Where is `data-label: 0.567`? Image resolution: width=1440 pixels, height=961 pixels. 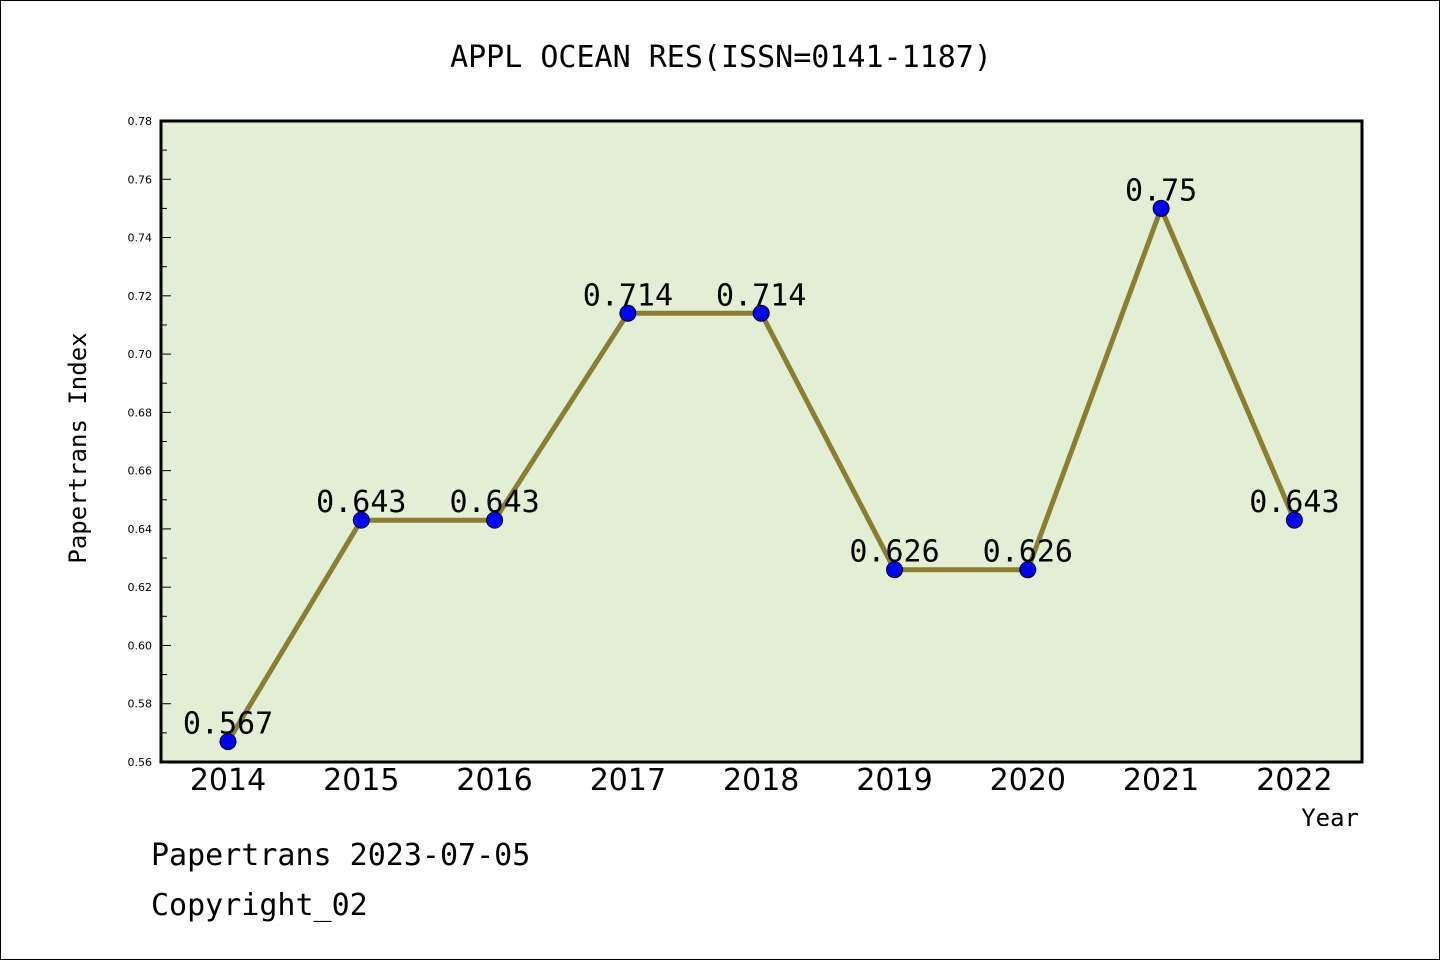
data-label: 0.567 is located at coordinates (228, 724).